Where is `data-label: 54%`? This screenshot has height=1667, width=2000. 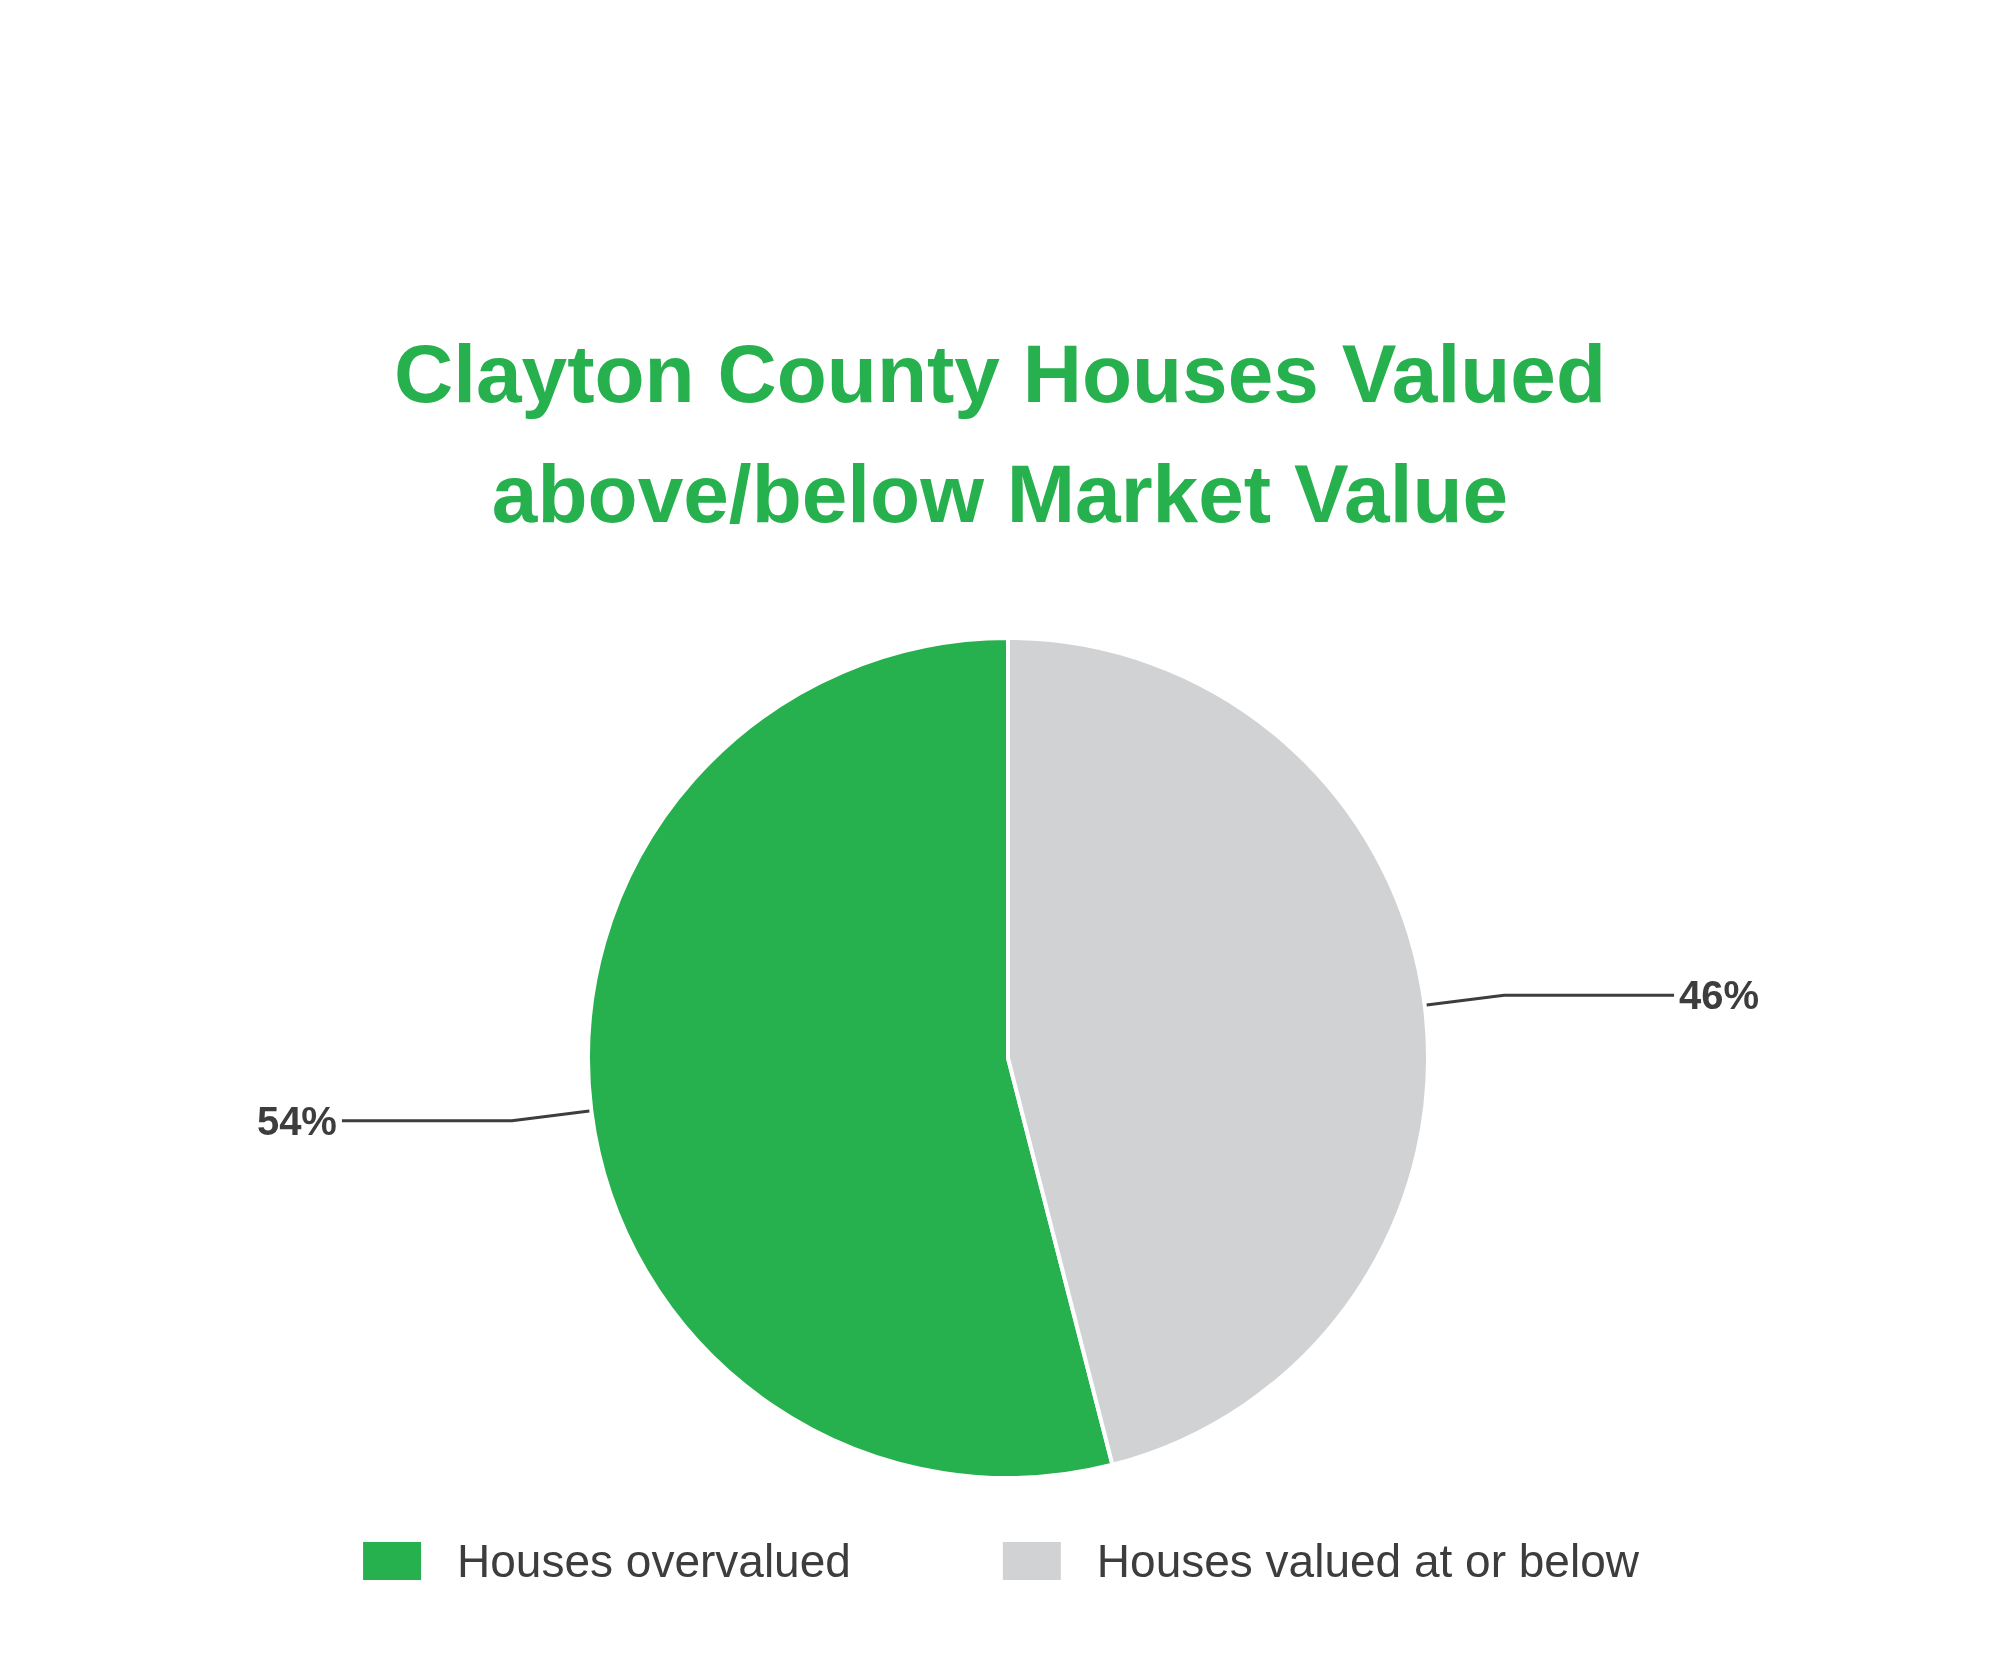 data-label: 54% is located at coordinates (296, 1120).